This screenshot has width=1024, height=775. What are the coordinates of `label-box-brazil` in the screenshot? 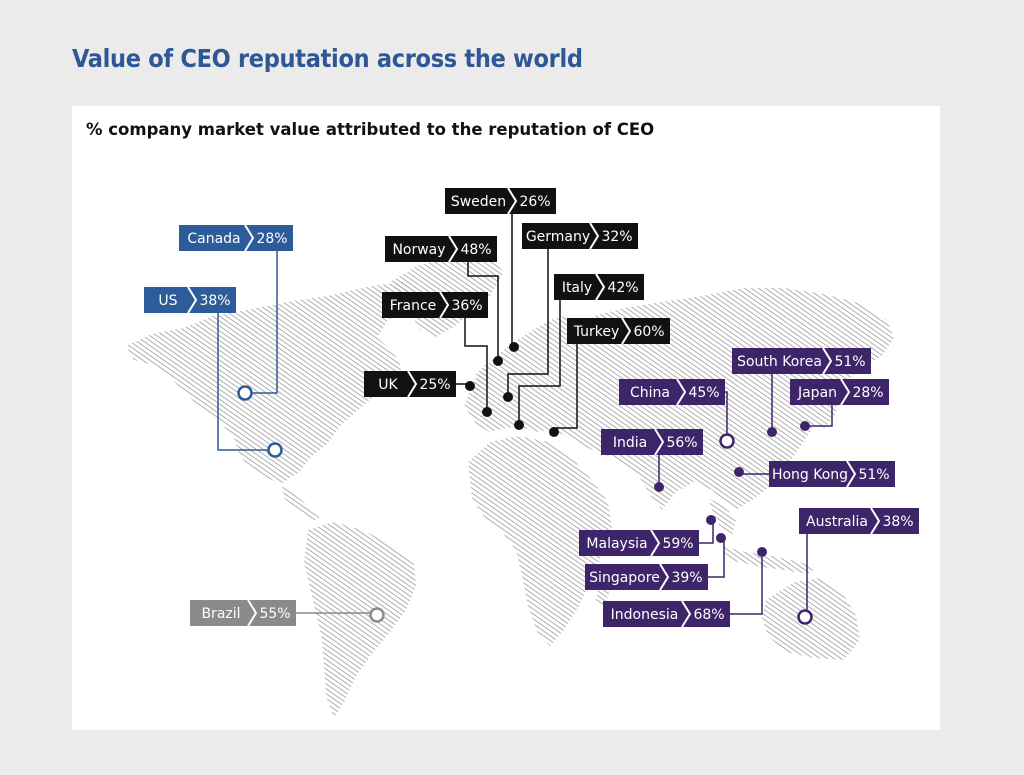 It's located at (243, 613).